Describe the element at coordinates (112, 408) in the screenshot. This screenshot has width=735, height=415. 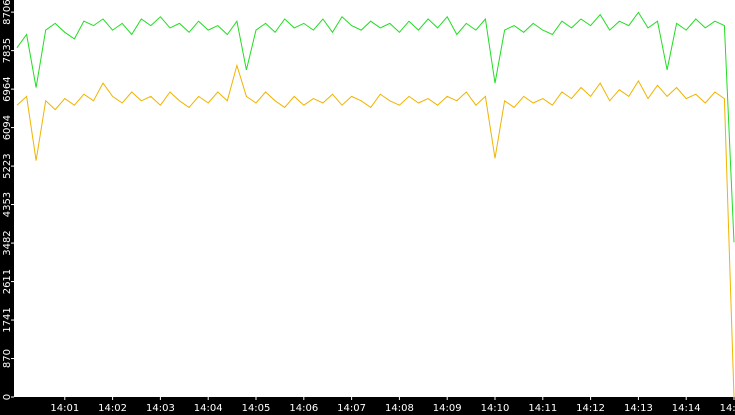
I see `x-tick-label: 14:02` at that location.